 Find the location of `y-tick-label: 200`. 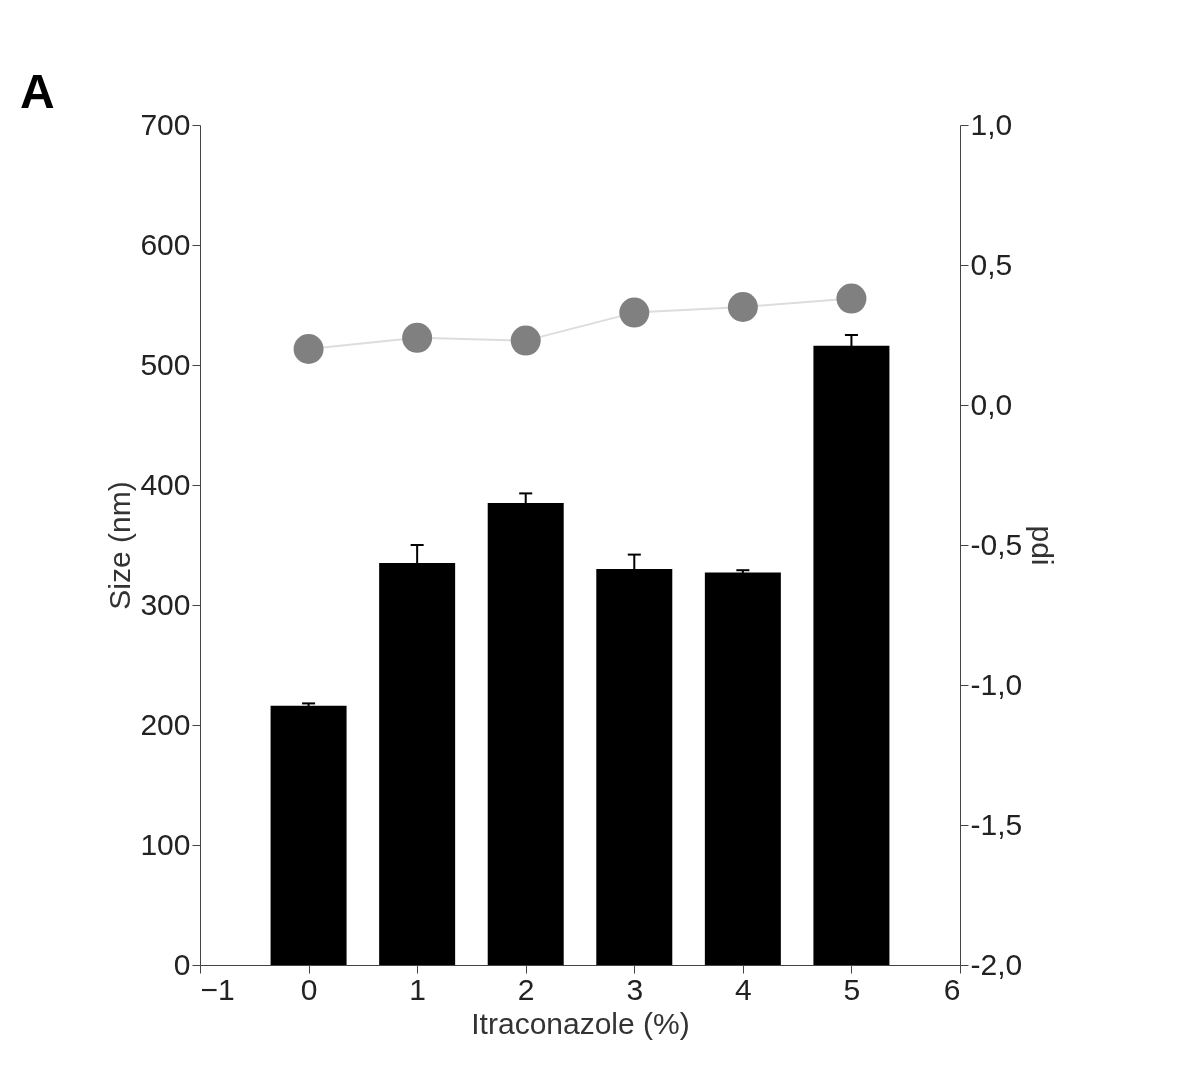

y-tick-label: 200 is located at coordinates (165, 724).